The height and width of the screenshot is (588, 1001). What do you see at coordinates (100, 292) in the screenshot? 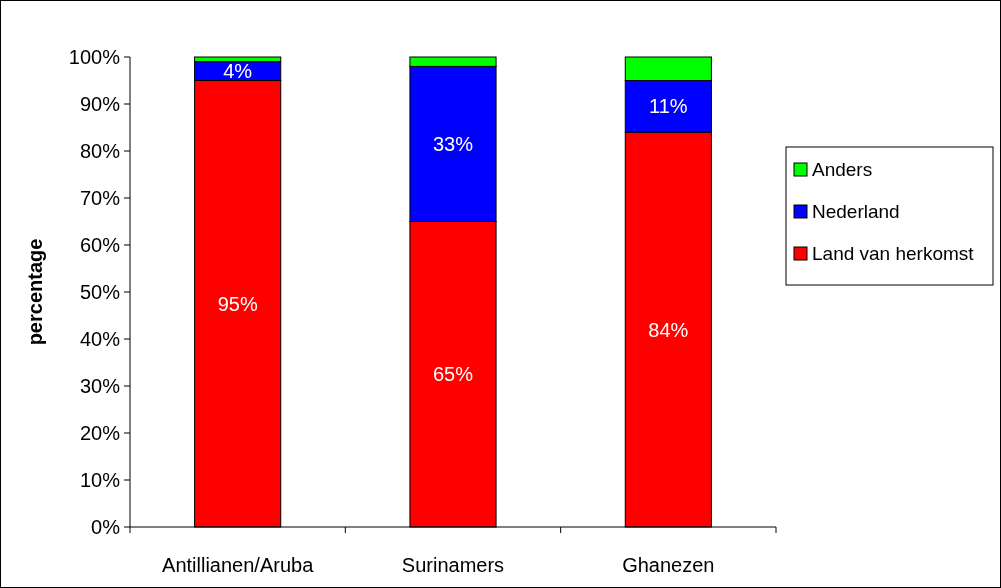
I see `y-tick-label: 50%` at bounding box center [100, 292].